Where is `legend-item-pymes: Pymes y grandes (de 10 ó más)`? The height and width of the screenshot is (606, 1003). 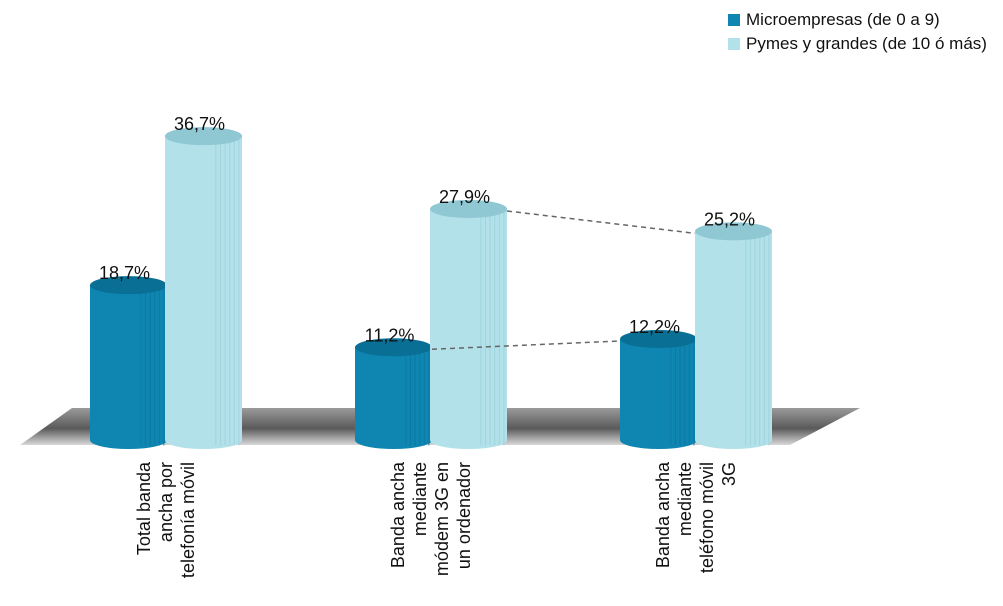 legend-item-pymes: Pymes y grandes (de 10 ó más) is located at coordinates (857, 44).